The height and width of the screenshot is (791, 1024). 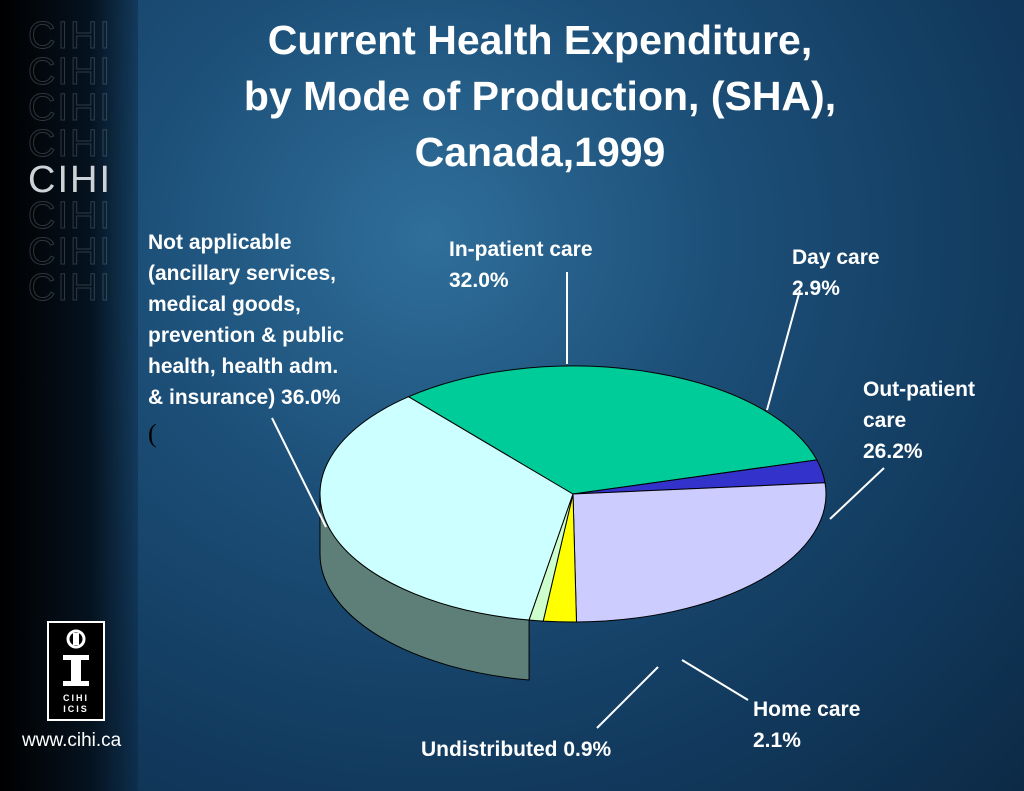 What do you see at coordinates (521, 265) in the screenshot?
I see `label-in-patient: In-patient care 32.0%` at bounding box center [521, 265].